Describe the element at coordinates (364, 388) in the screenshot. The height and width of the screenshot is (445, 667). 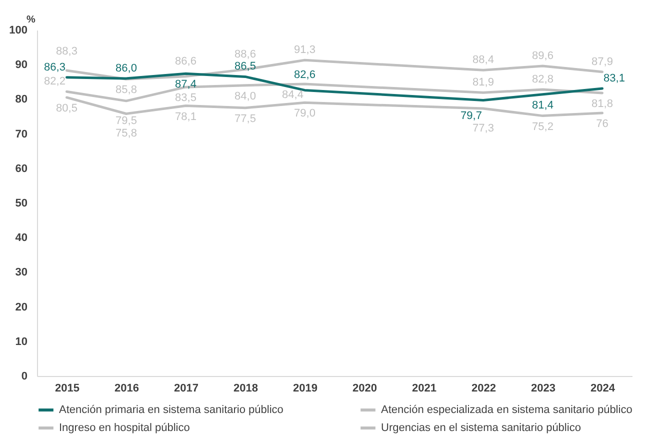
I see `x-tick-label: 2020` at that location.